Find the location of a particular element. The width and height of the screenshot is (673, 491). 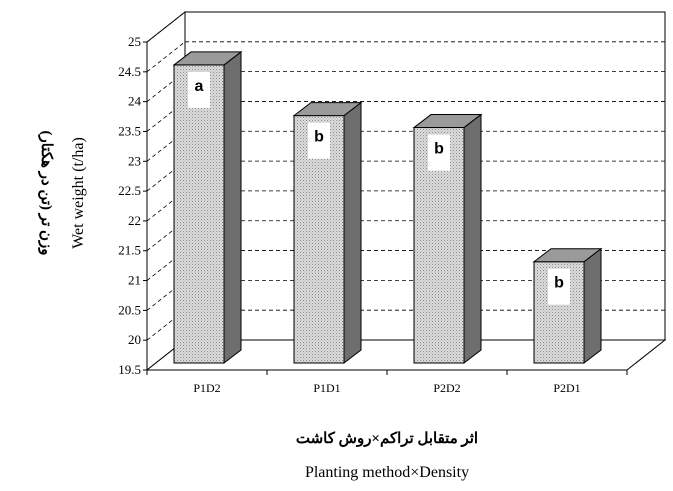

x-axis-title-persian: اثر متقابل تراکم×روش کاشت is located at coordinates (387, 439).